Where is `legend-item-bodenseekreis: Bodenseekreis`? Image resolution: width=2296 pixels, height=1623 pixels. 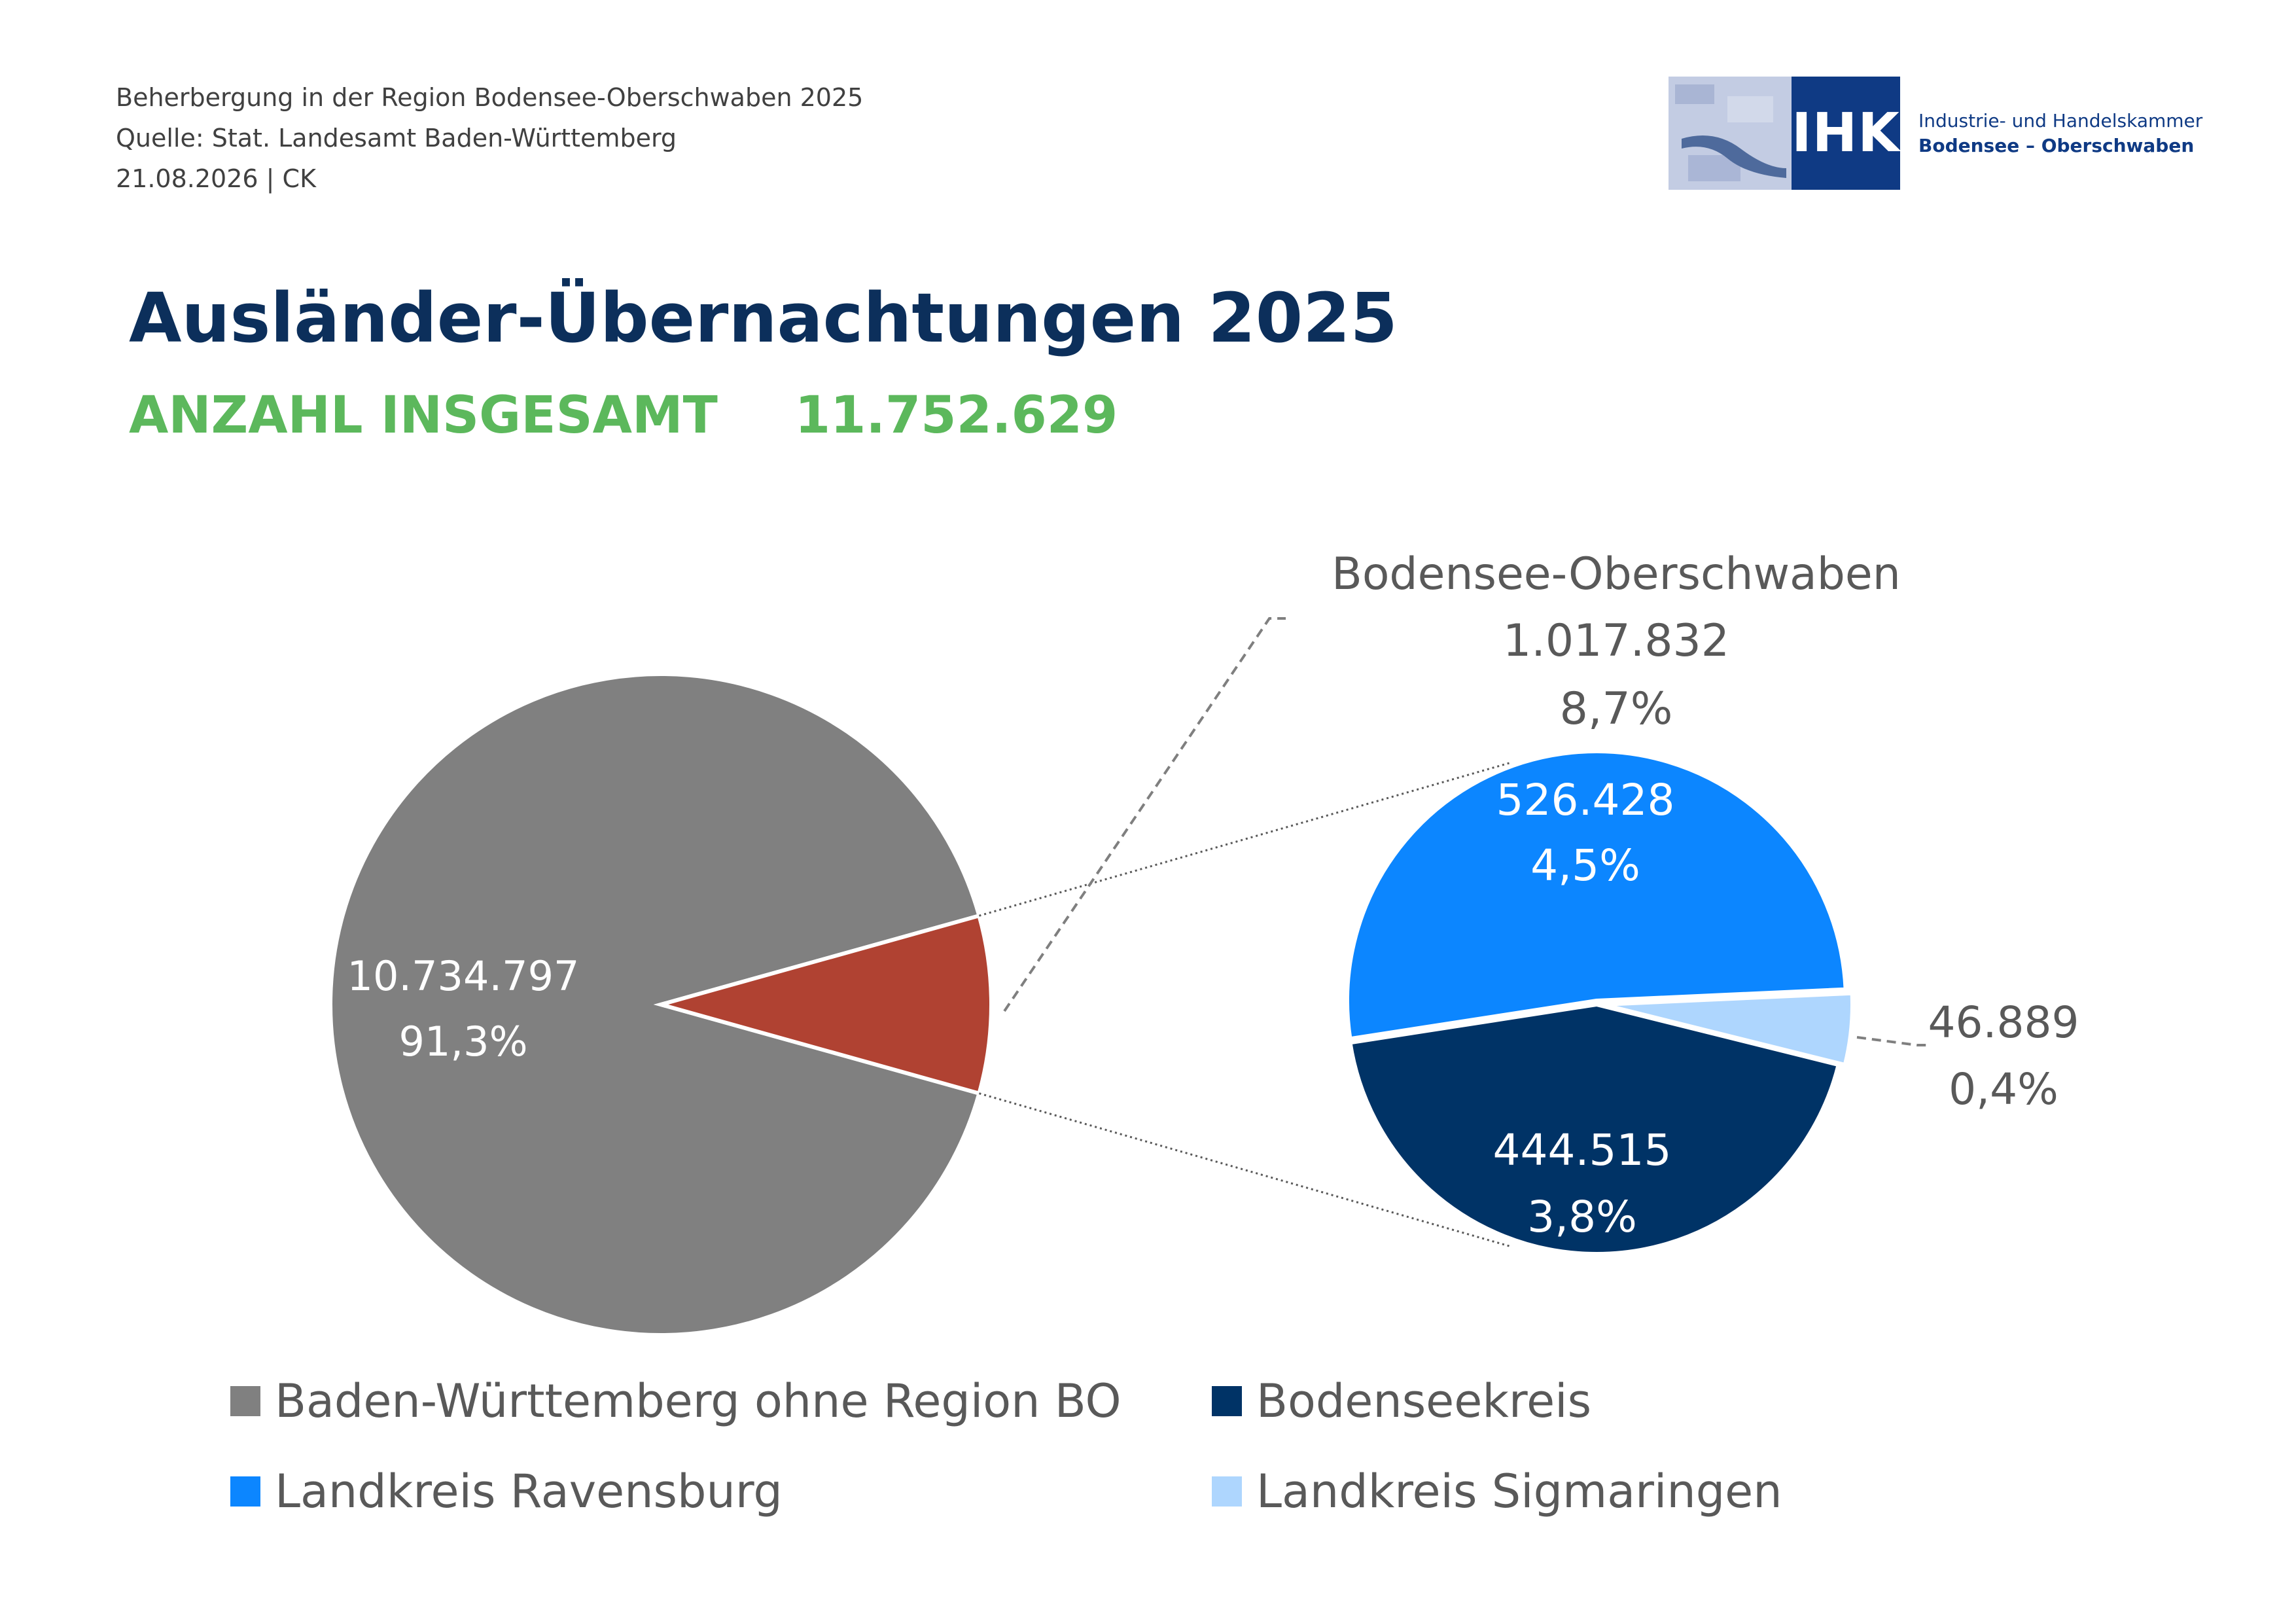
legend-item-bodenseekreis: Bodenseekreis is located at coordinates (1506, 1401).